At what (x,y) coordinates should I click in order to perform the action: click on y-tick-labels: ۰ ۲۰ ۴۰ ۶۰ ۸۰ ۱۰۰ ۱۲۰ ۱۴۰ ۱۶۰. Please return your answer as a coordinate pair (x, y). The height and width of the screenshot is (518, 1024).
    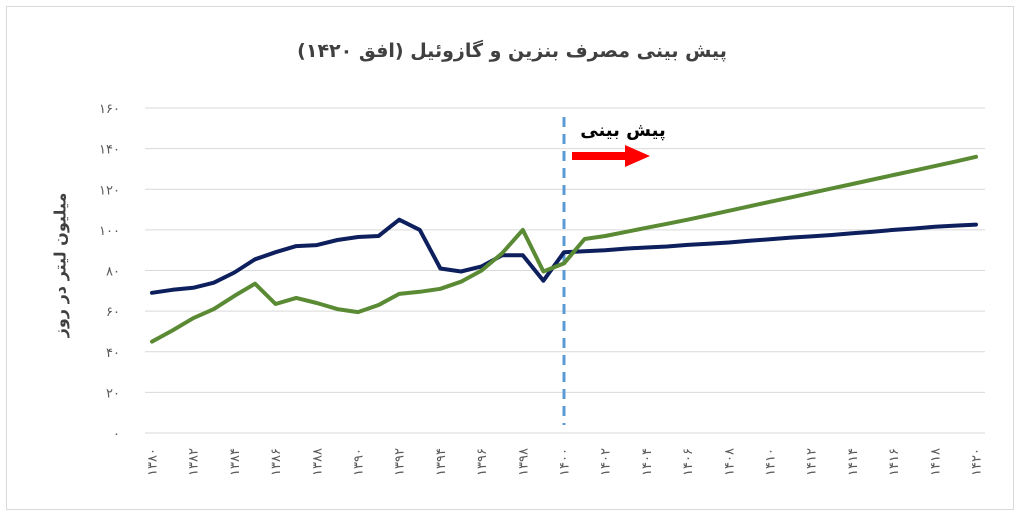
    Looking at the image, I should click on (109, 272).